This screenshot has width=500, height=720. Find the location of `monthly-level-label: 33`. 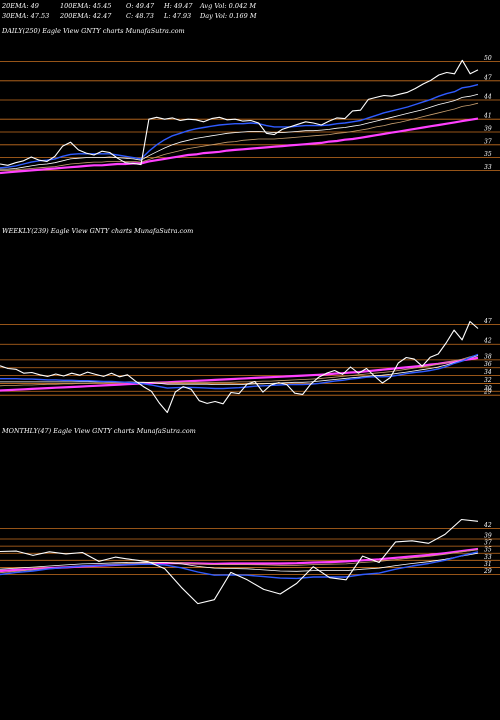

monthly-level-label: 33 is located at coordinates (488, 557).